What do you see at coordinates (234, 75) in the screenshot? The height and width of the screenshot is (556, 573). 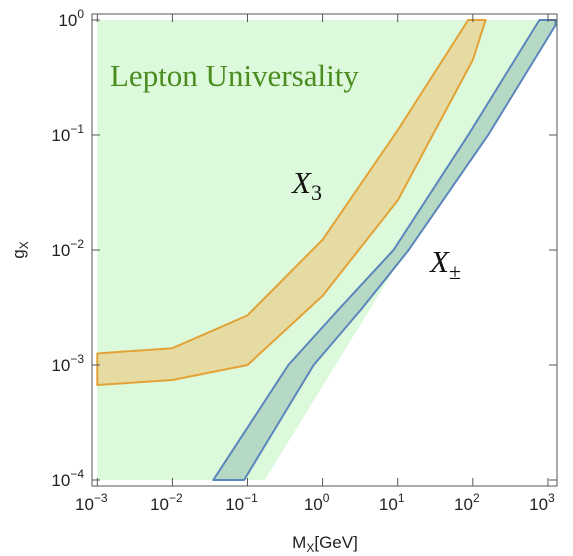 I see `region-label: Lepton Universality` at bounding box center [234, 75].